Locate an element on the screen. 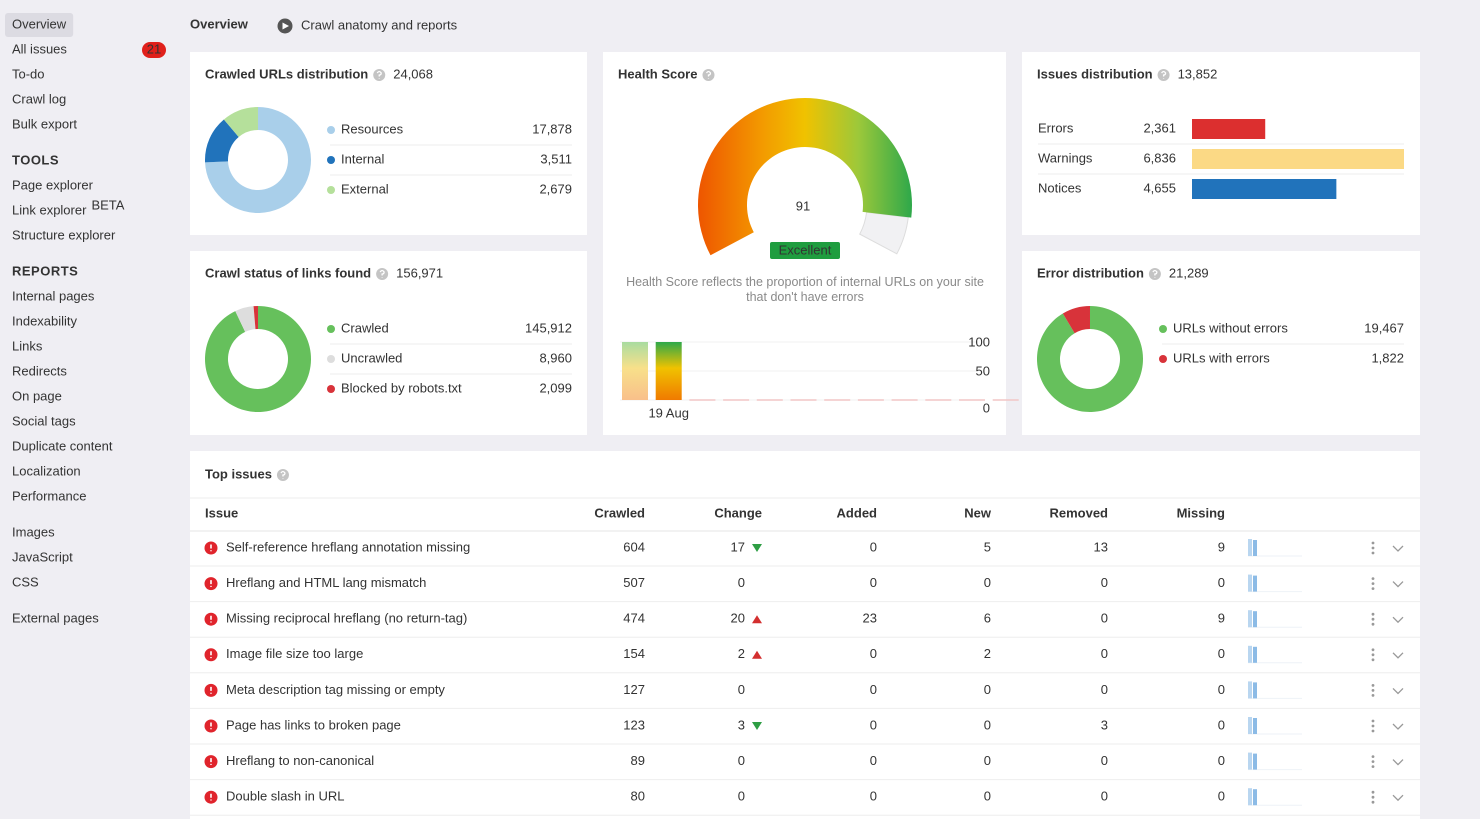  legend-value: 3,511 is located at coordinates (556, 158).